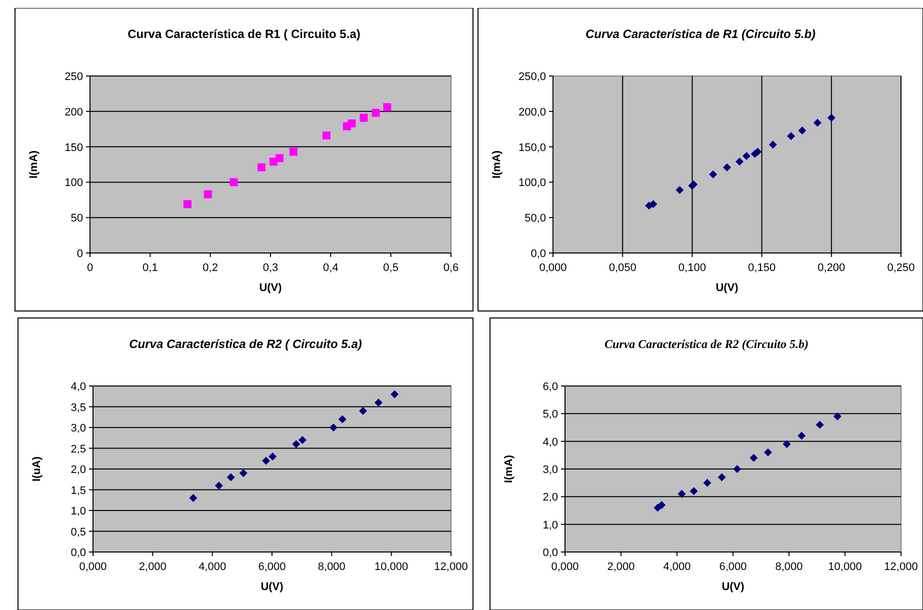 Image resolution: width=923 pixels, height=610 pixels. Describe the element at coordinates (532, 112) in the screenshot. I see `y-tick-label: 200,0` at that location.